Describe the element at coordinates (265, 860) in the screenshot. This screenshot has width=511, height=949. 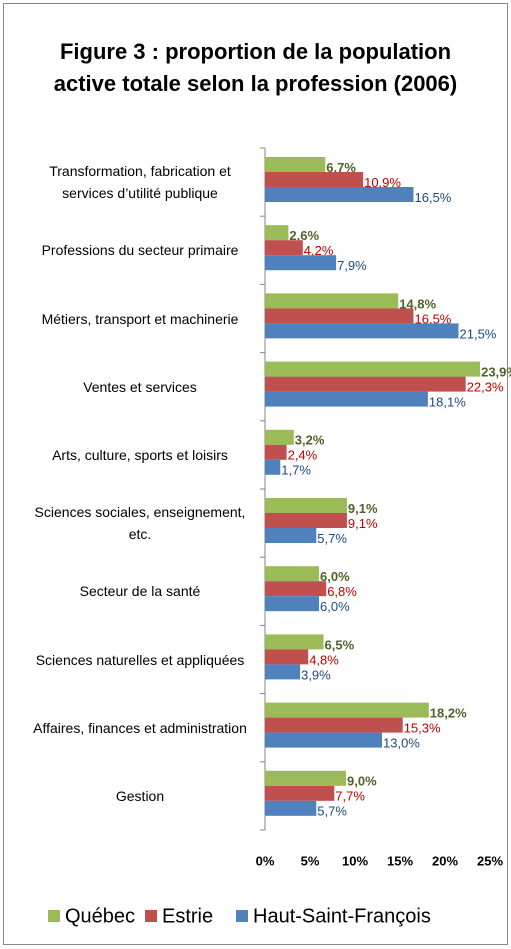
I see `x-tick-label: 0%` at that location.